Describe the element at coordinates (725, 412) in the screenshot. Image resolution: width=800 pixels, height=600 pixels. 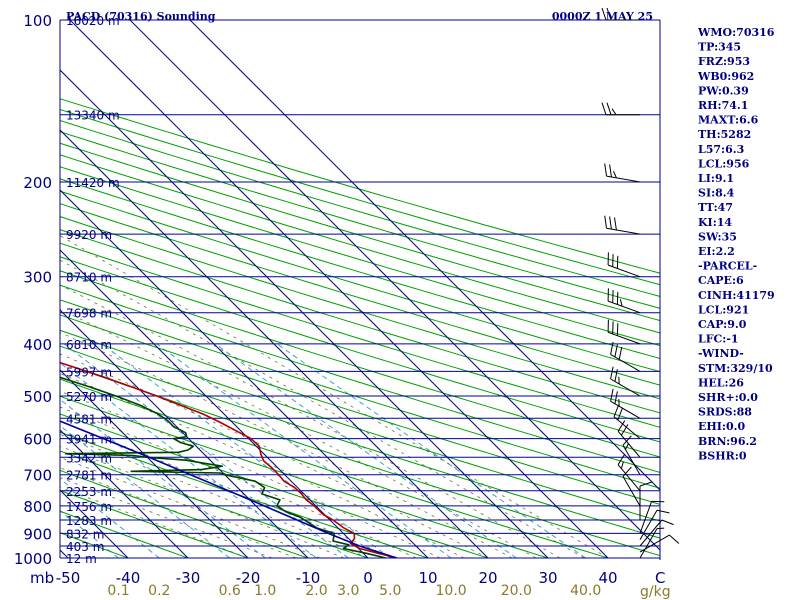
I see `sounding-index: SRDS:88` at that location.